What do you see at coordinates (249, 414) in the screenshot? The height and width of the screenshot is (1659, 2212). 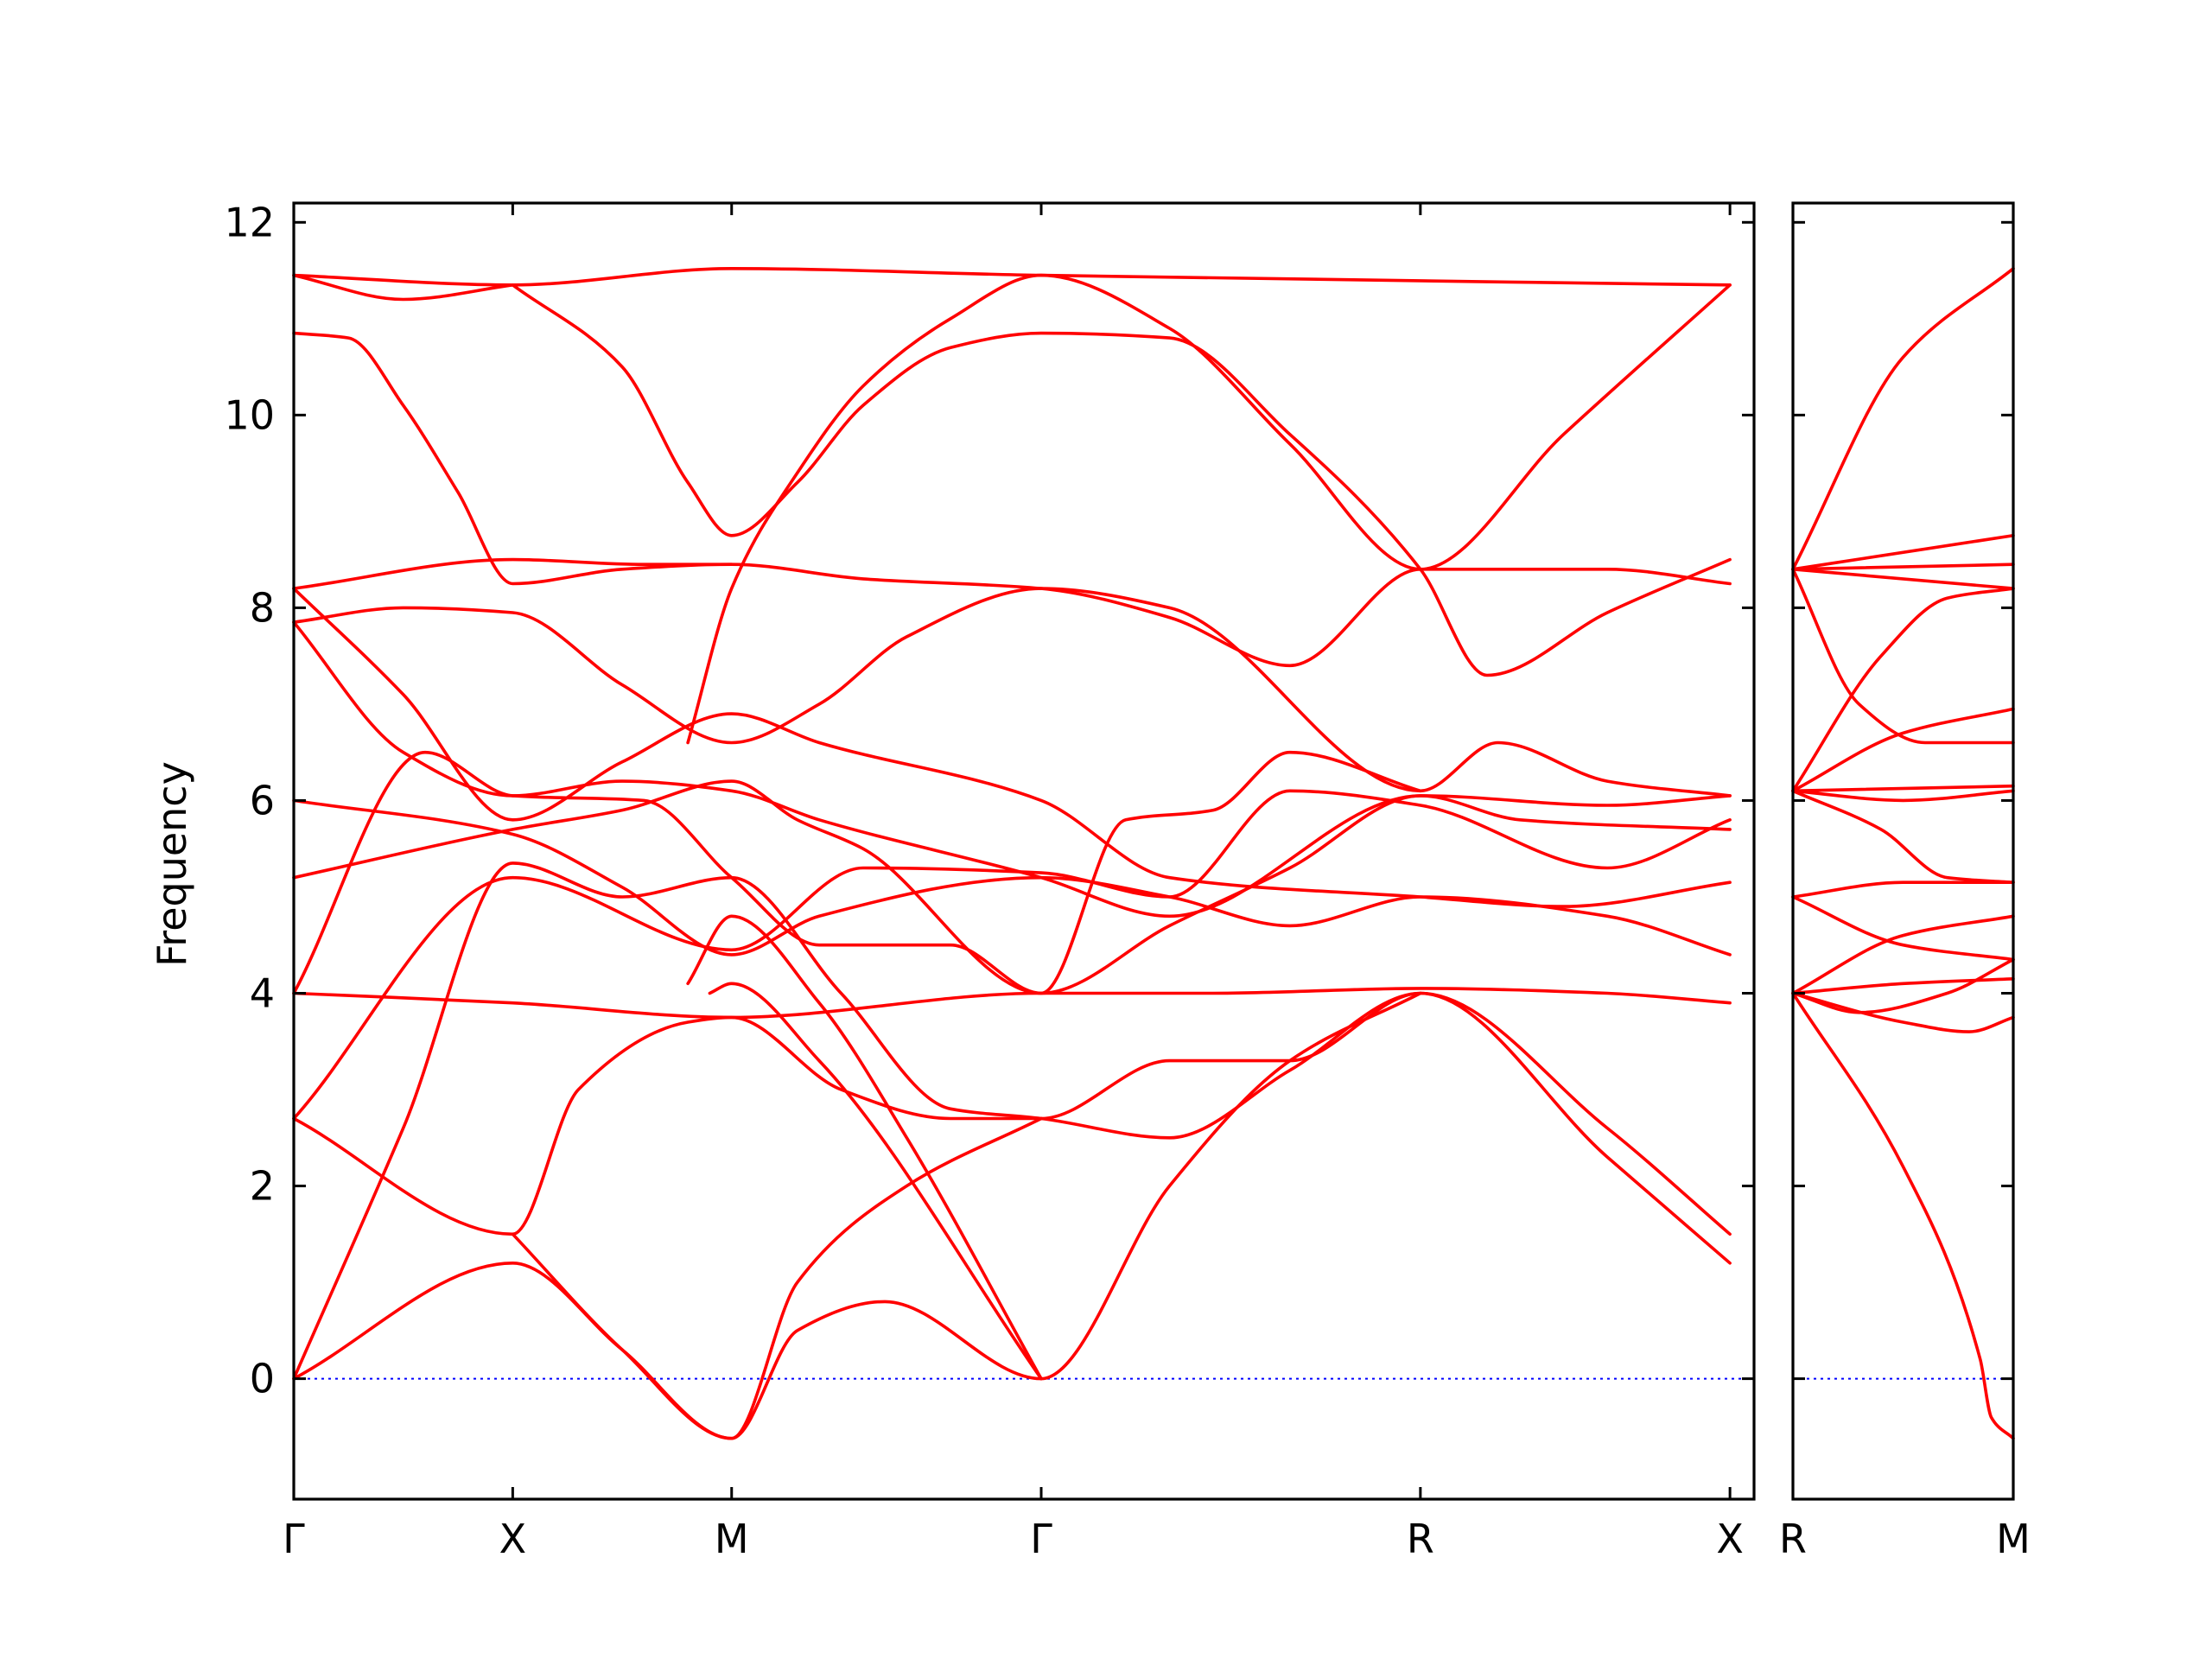 I see `y-tick-label: 10` at bounding box center [249, 414].